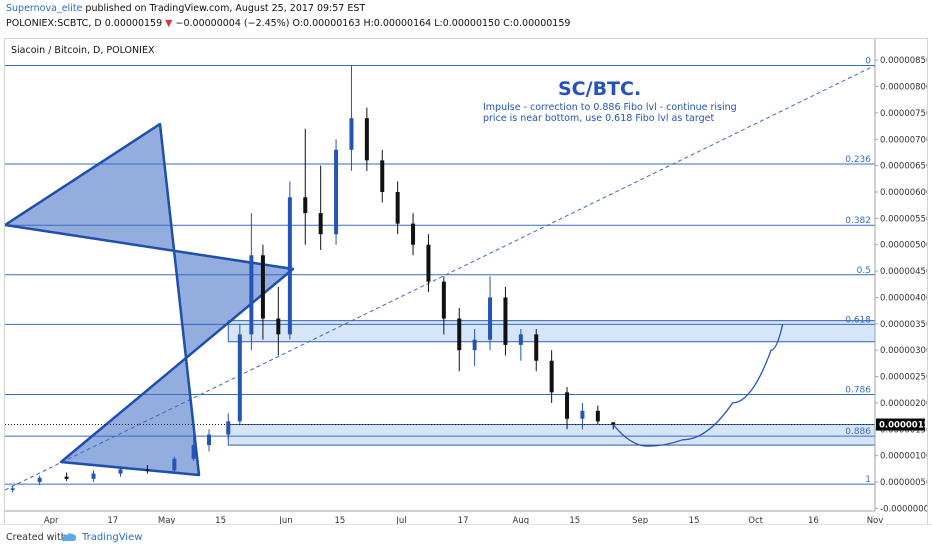 The image size is (932, 551). Describe the element at coordinates (54, 23) in the screenshot. I see `symbol-name: POLONIEX:SCBTC, D` at that location.